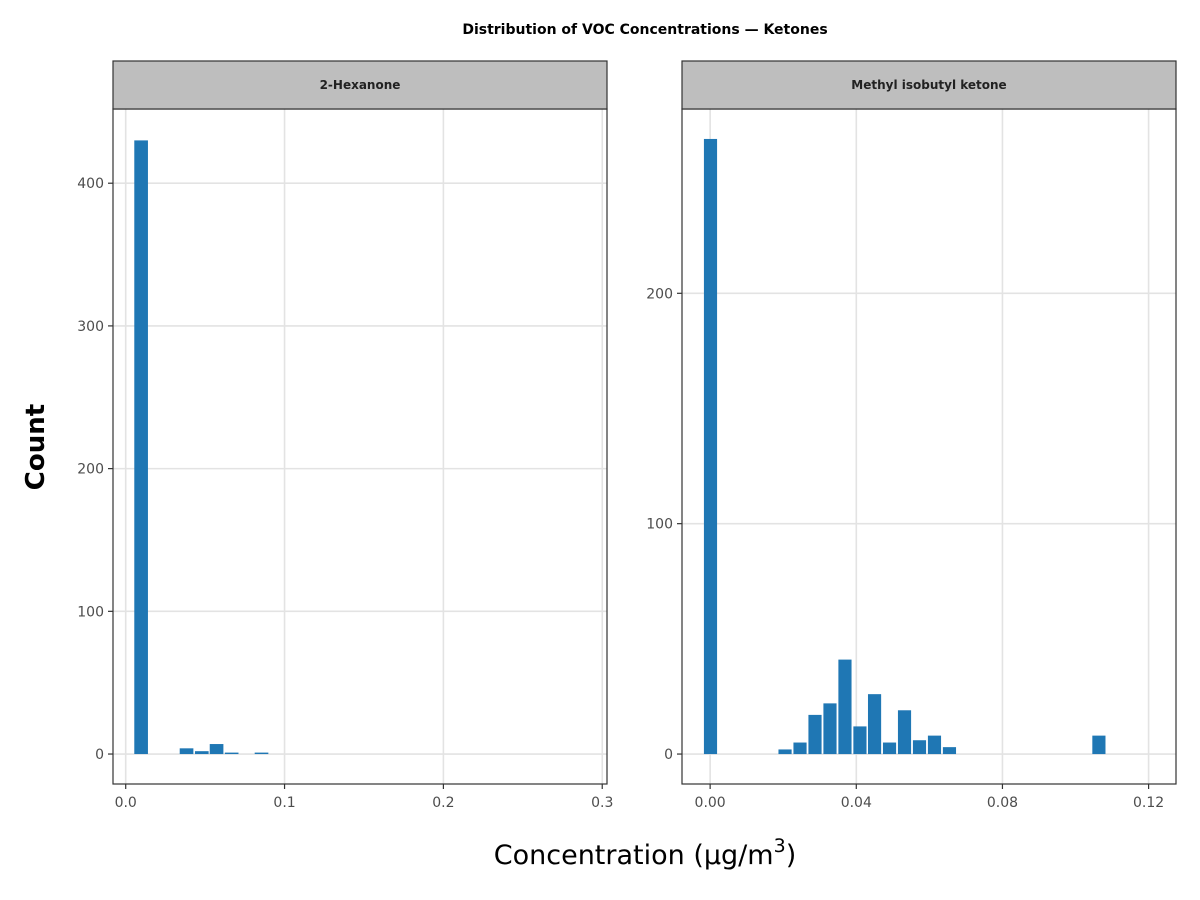 Image resolution: width=1200 pixels, height=900 pixels. What do you see at coordinates (36, 447) in the screenshot?
I see `y-axis-label: Count` at bounding box center [36, 447].